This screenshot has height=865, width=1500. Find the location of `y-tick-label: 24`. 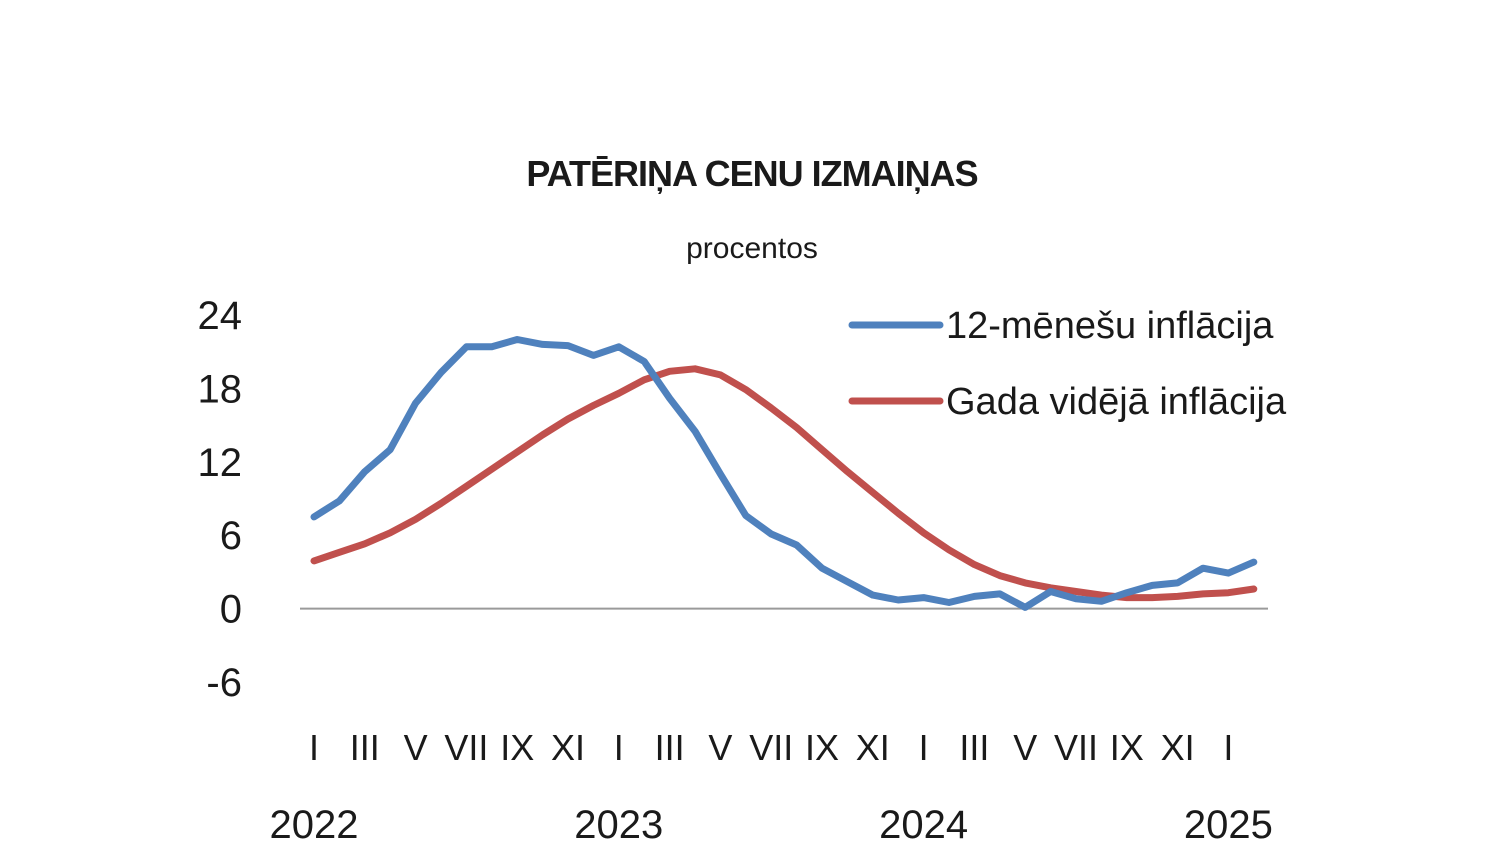

y-tick-label: 24 is located at coordinates (220, 316).